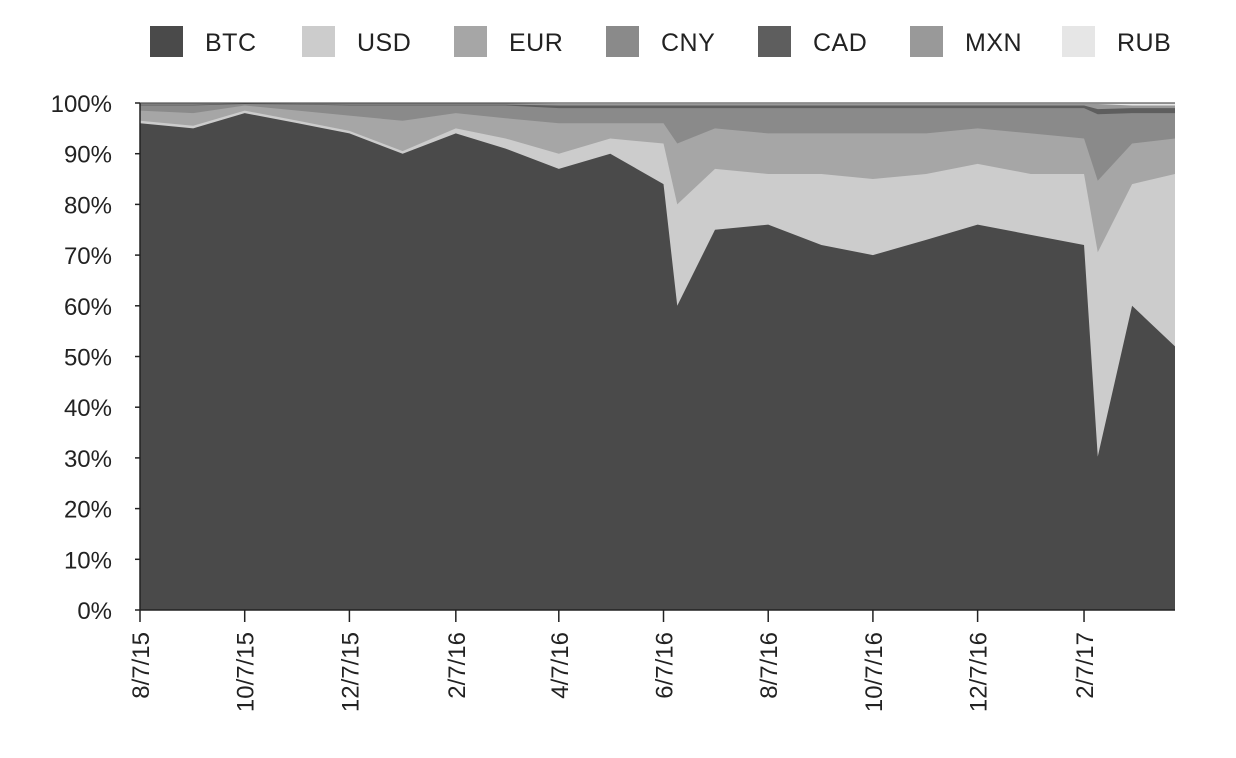 Image resolution: width=1236 pixels, height=758 pixels. Describe the element at coordinates (812, 41) in the screenshot. I see `legend-item-cad: CAD` at that location.